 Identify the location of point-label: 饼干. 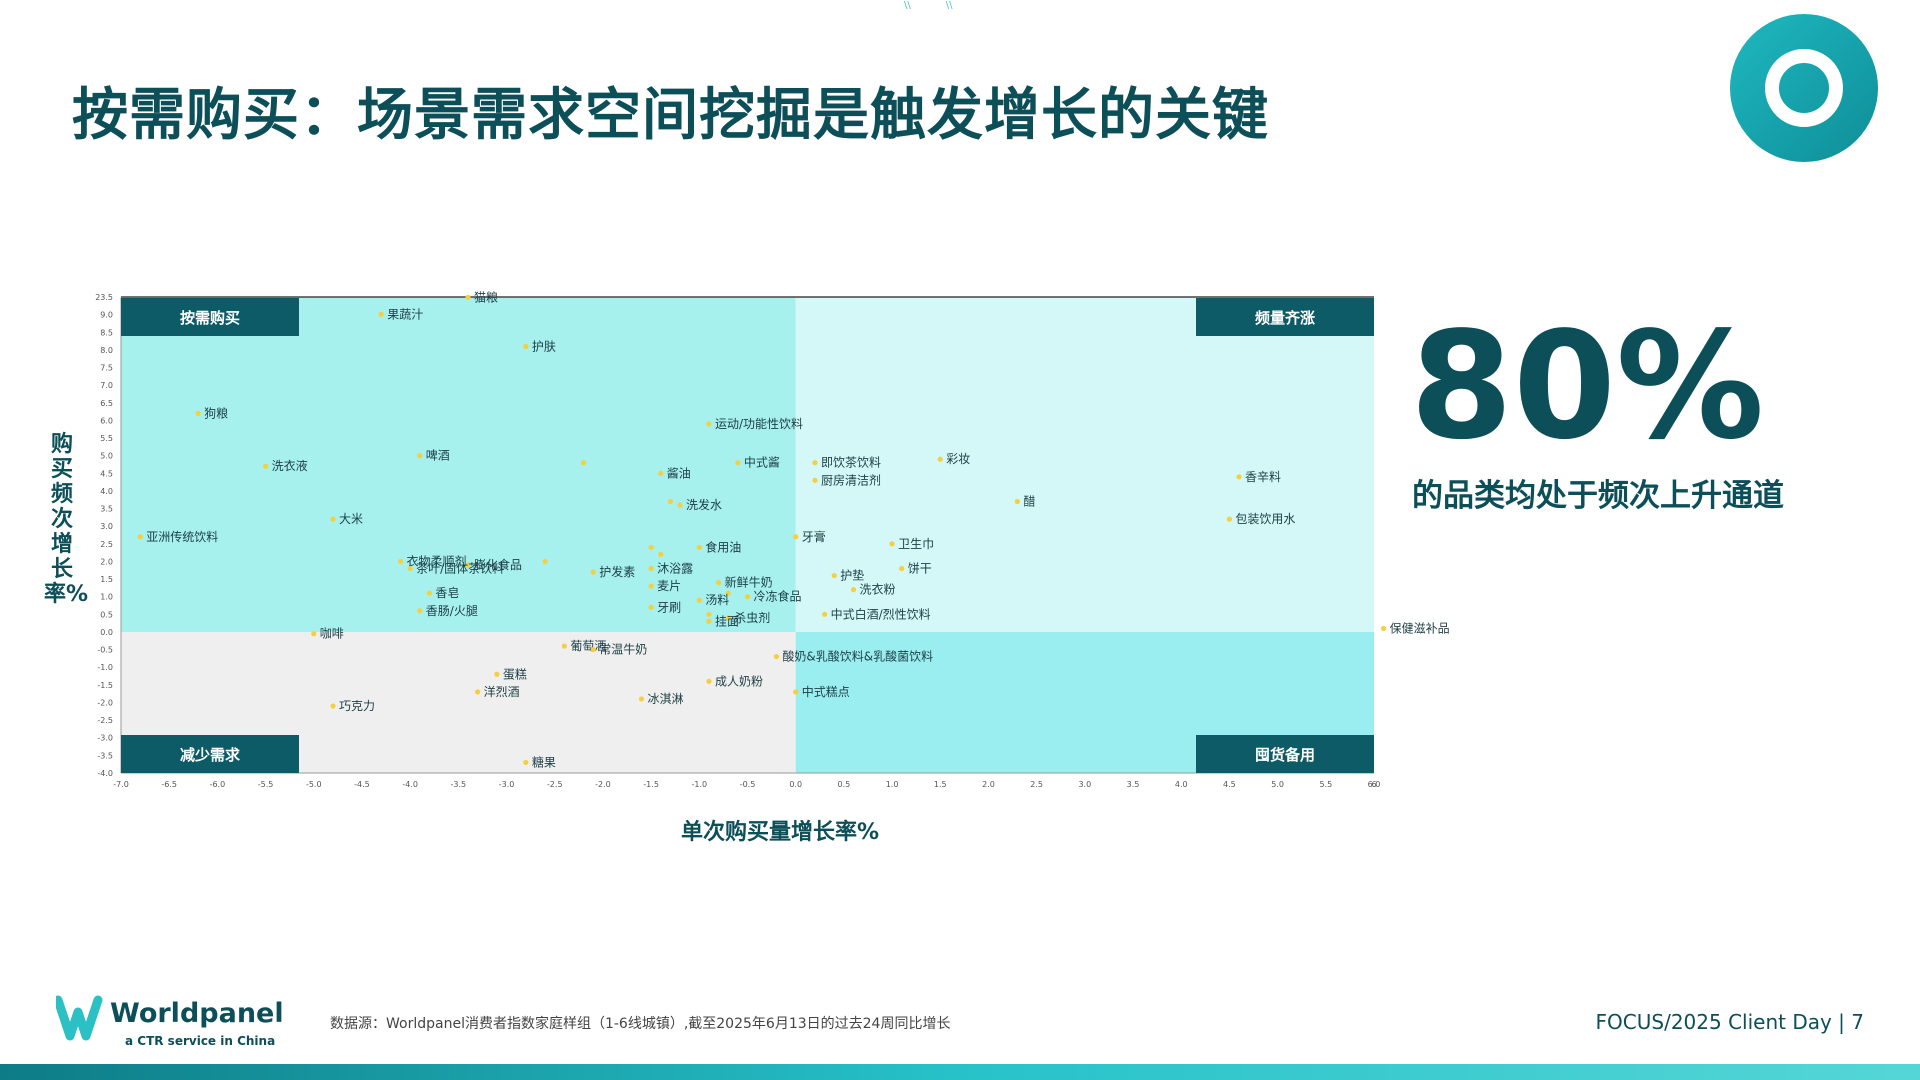
(920, 568).